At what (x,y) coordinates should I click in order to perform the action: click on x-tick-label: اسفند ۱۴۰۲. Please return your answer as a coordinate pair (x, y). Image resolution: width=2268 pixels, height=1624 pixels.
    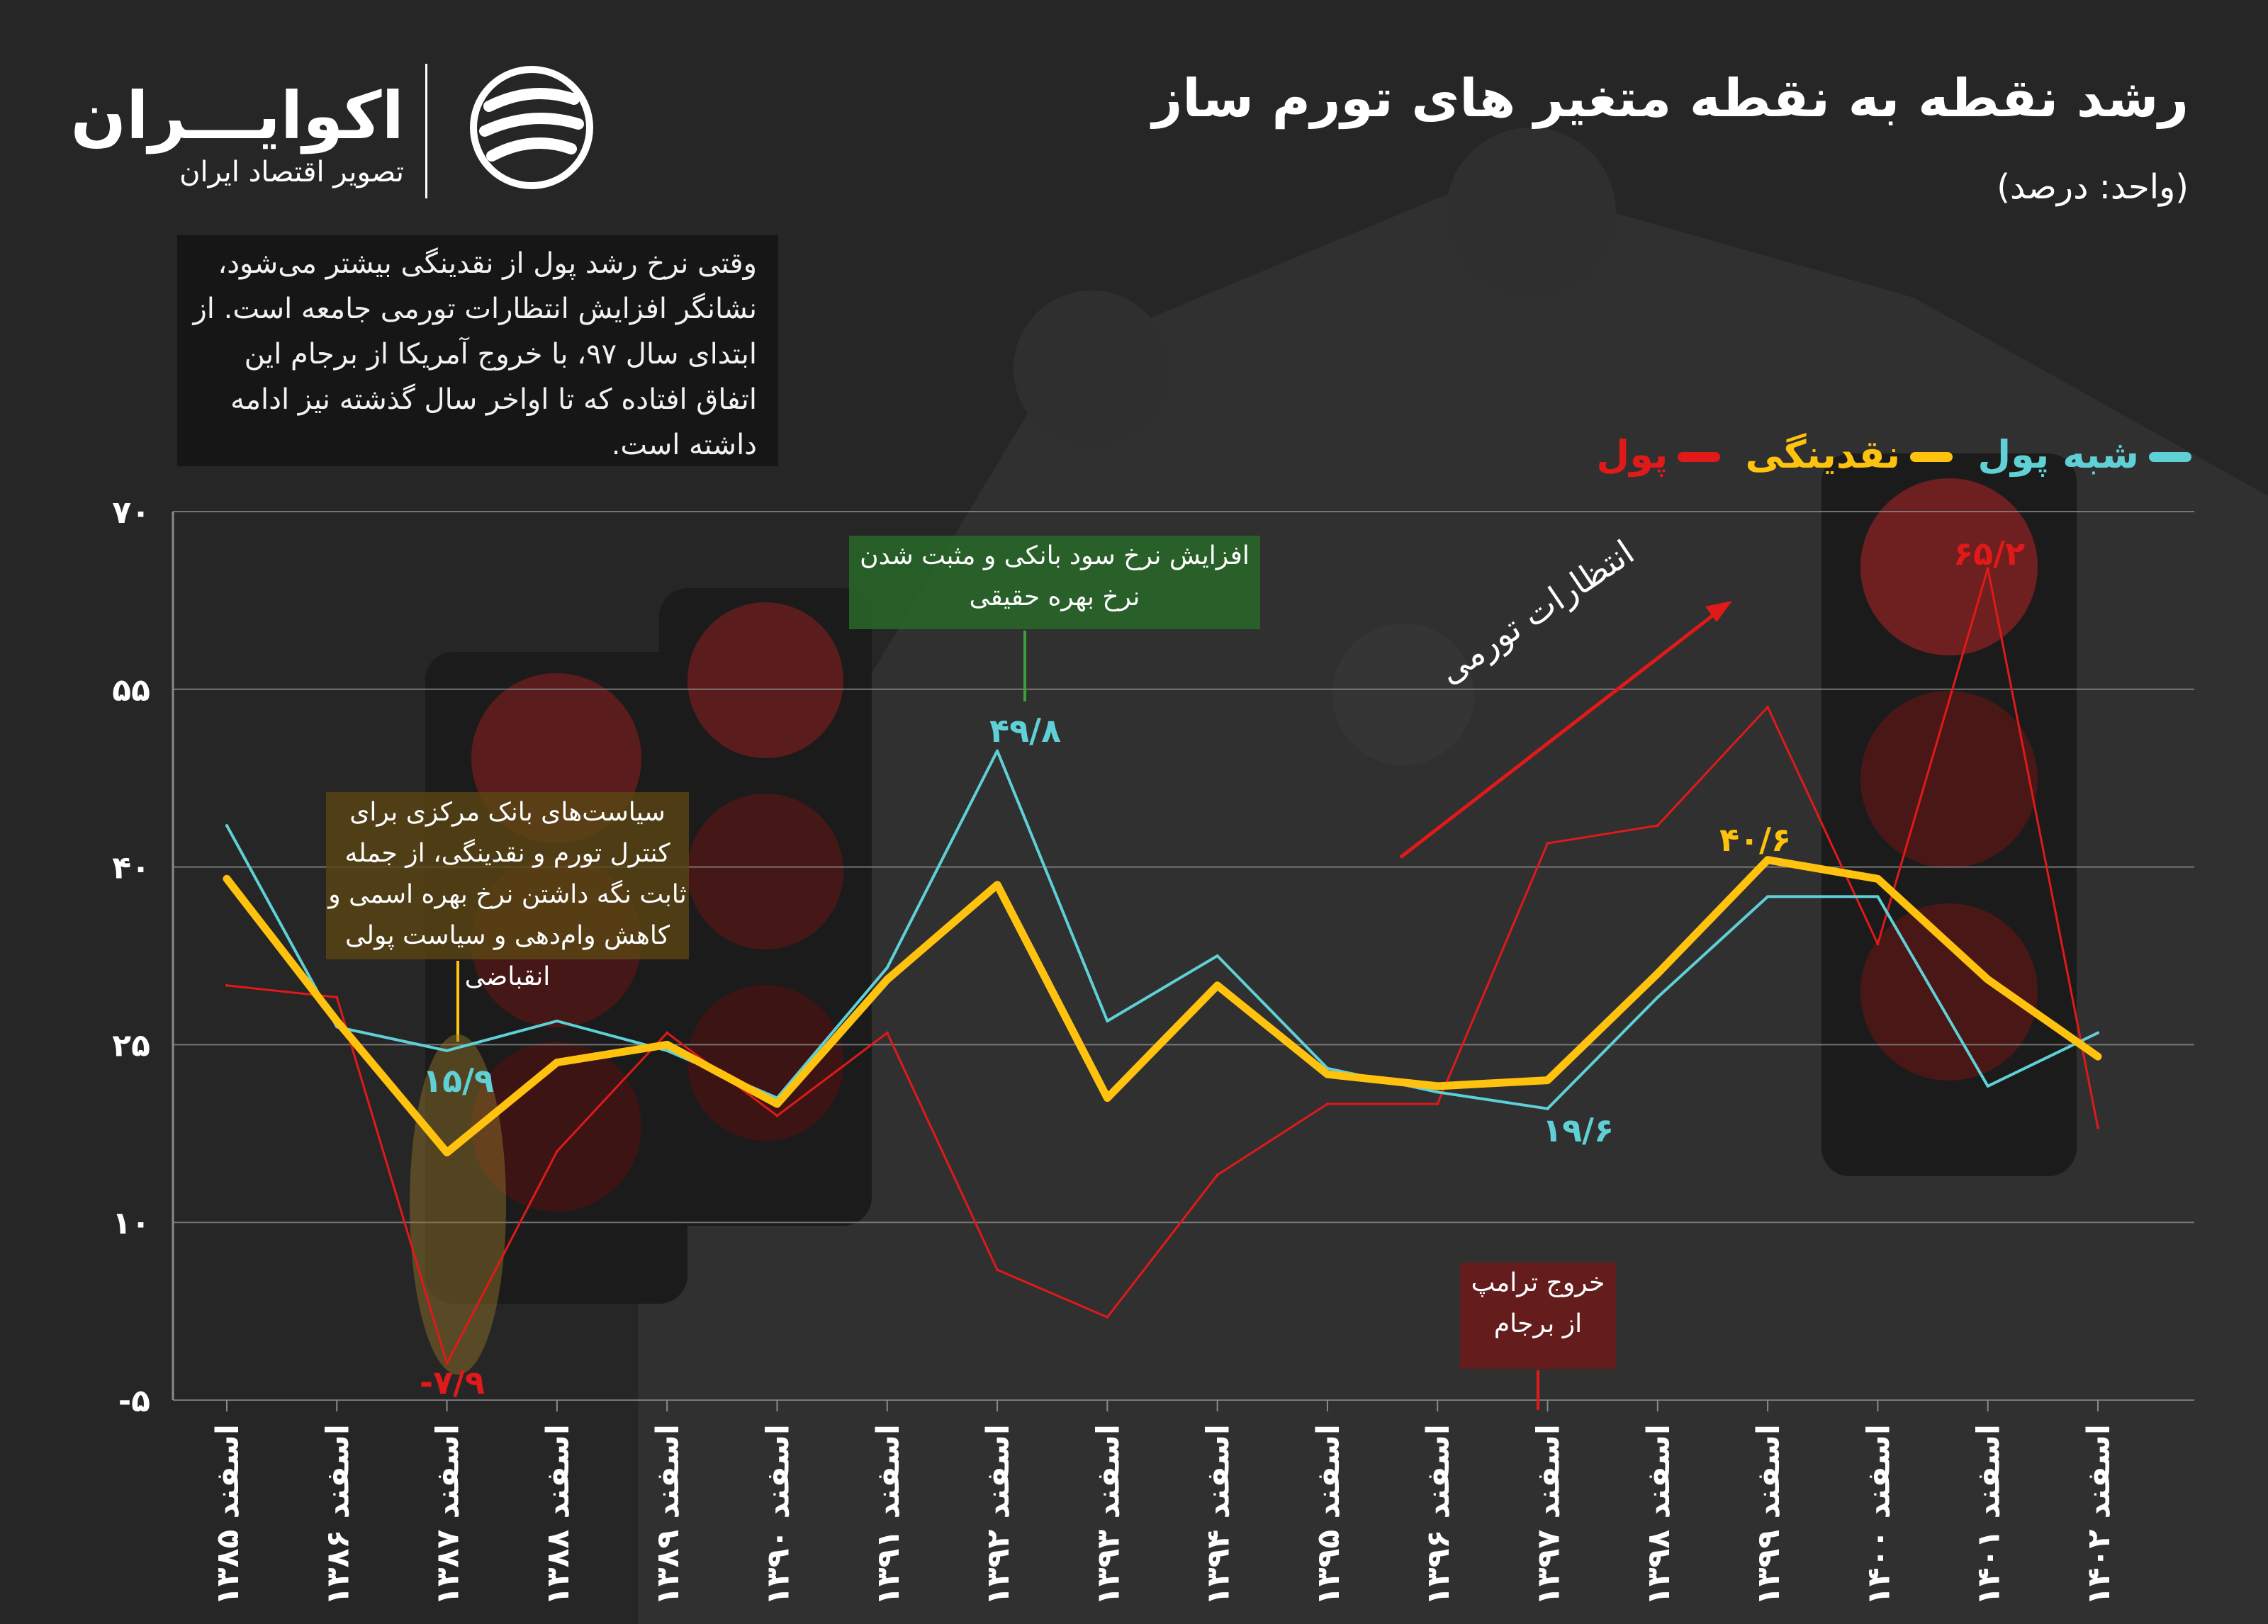
    Looking at the image, I should click on (2099, 1515).